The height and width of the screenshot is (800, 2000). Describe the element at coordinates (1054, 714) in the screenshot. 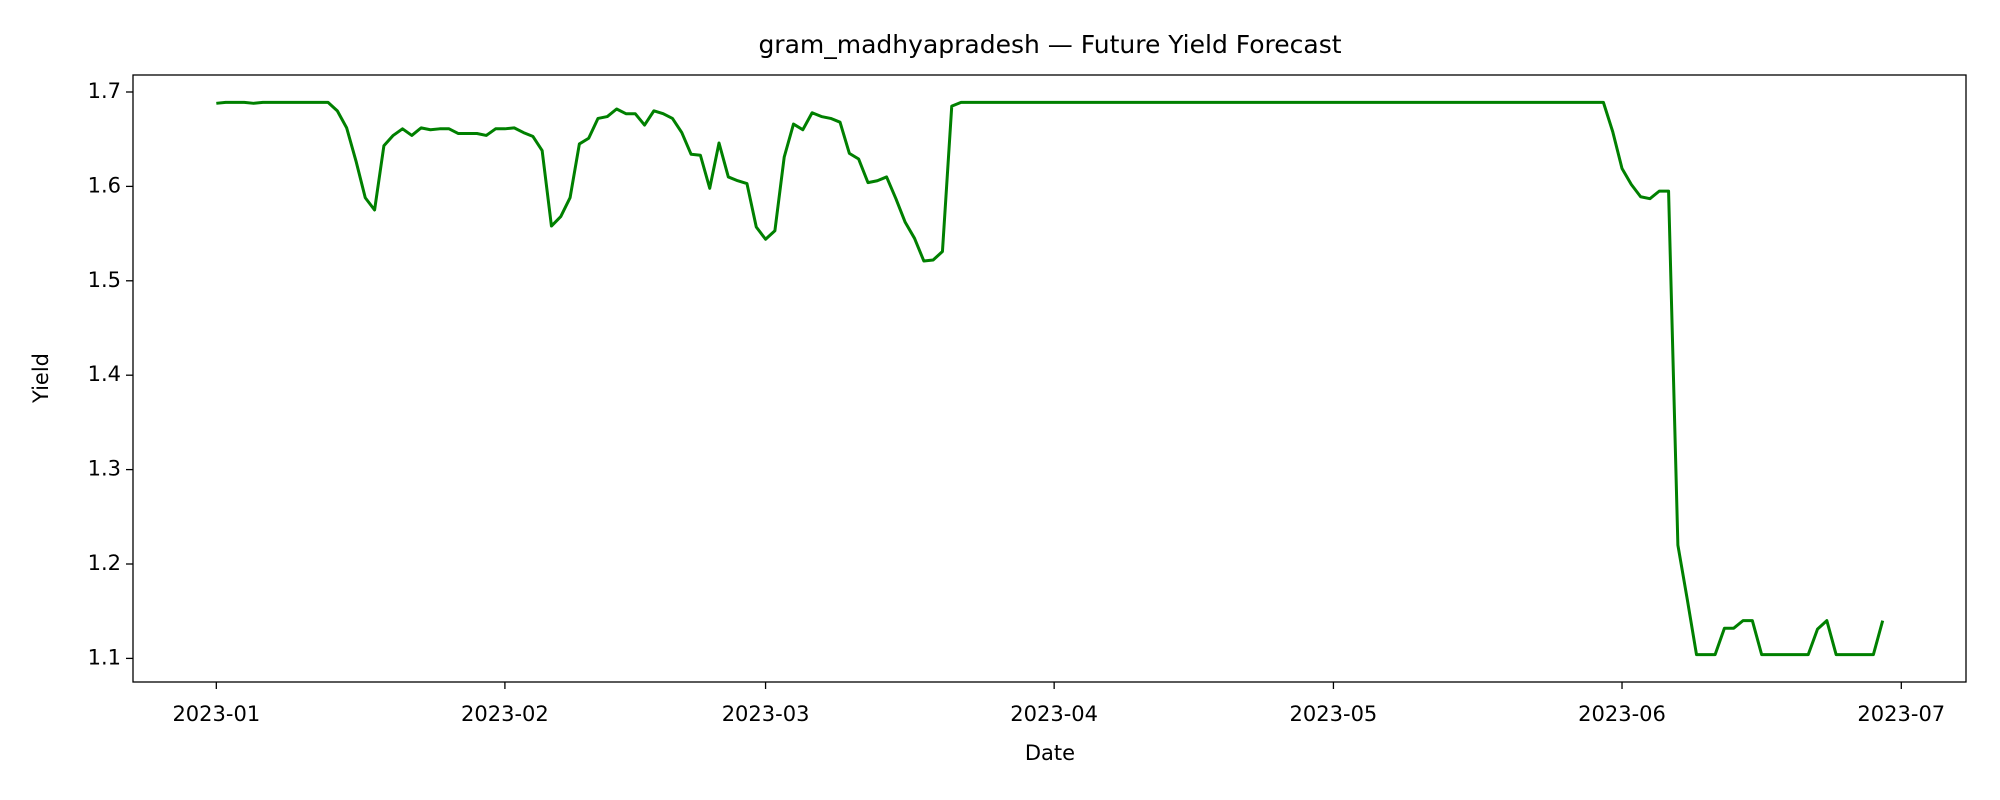

I see `x-tick-label: 2023-04` at that location.